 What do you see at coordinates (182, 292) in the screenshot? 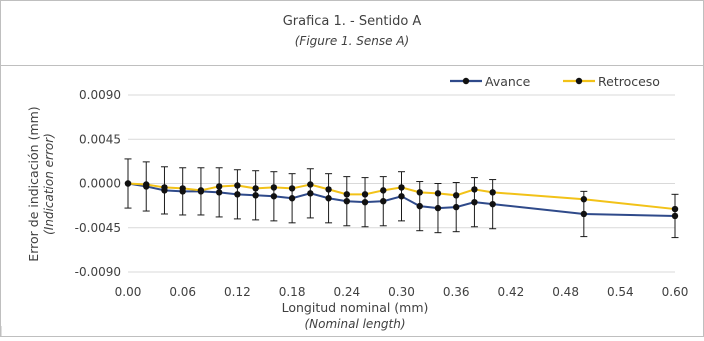
I see `x-tick-label: 0.06` at bounding box center [182, 292].